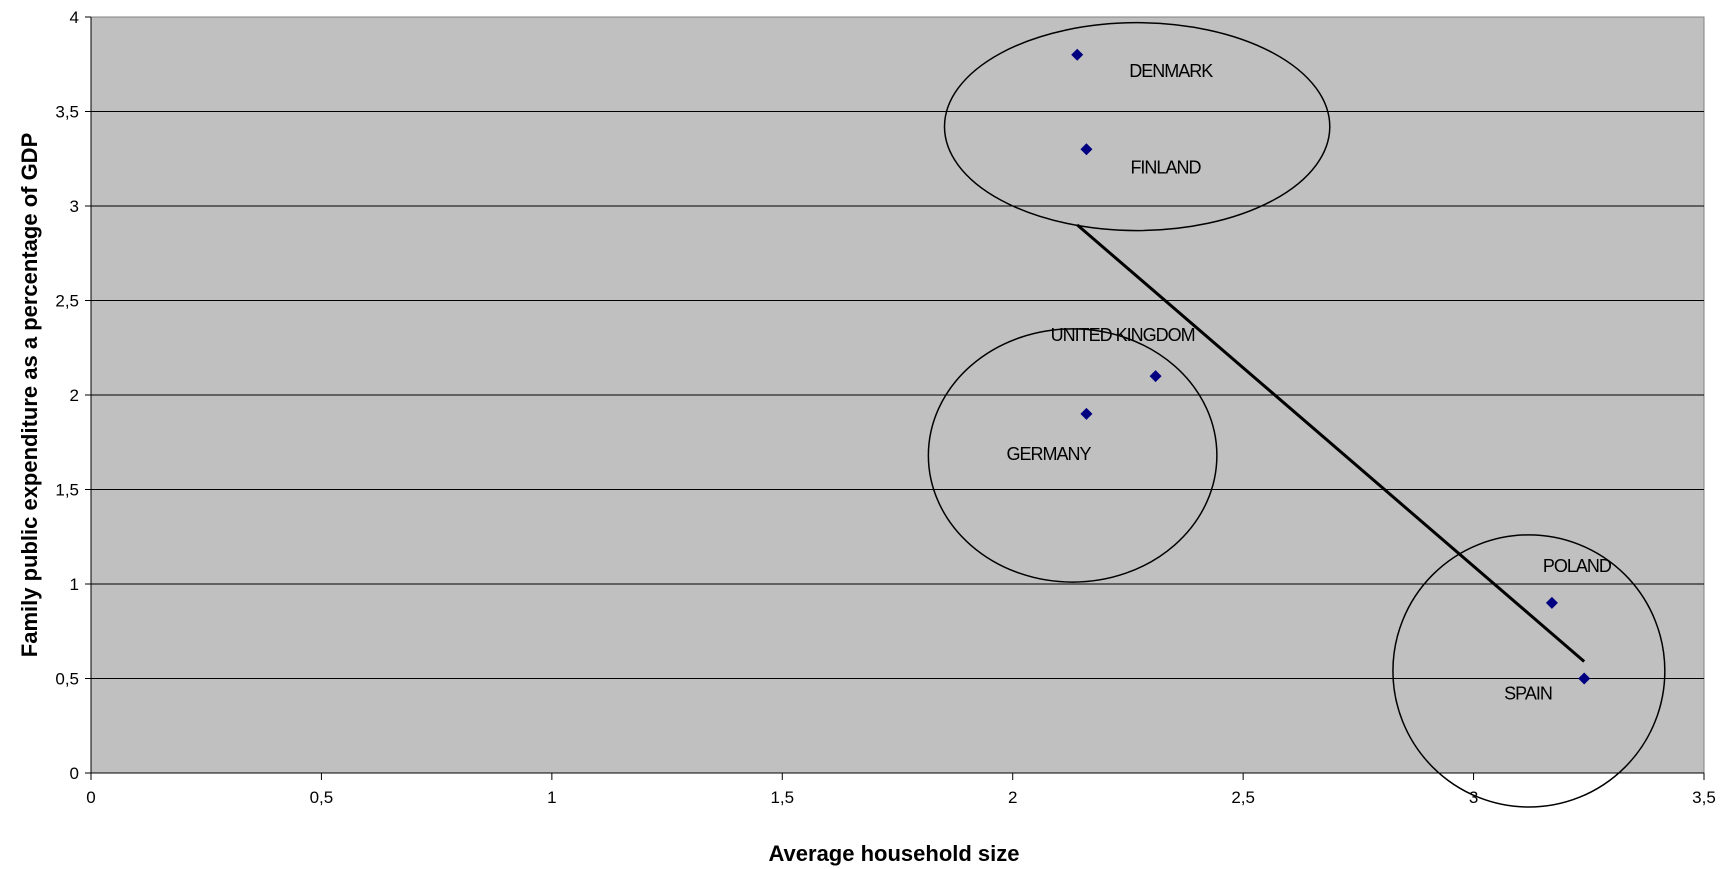 This screenshot has height=869, width=1724. I want to click on data-label: UNITED KINGDOM, so click(1123, 335).